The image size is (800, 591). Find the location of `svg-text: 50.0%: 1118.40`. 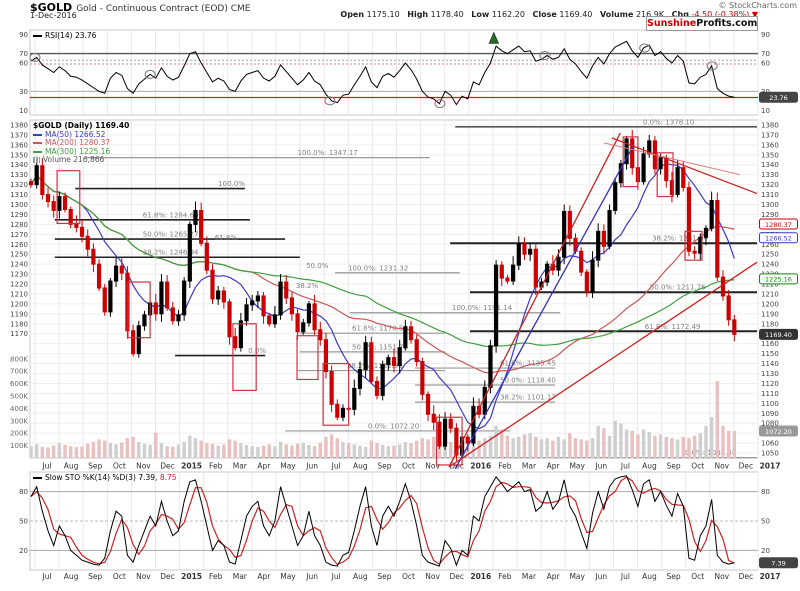

svg-text: 50.0%: 1118.40 is located at coordinates (528, 381).